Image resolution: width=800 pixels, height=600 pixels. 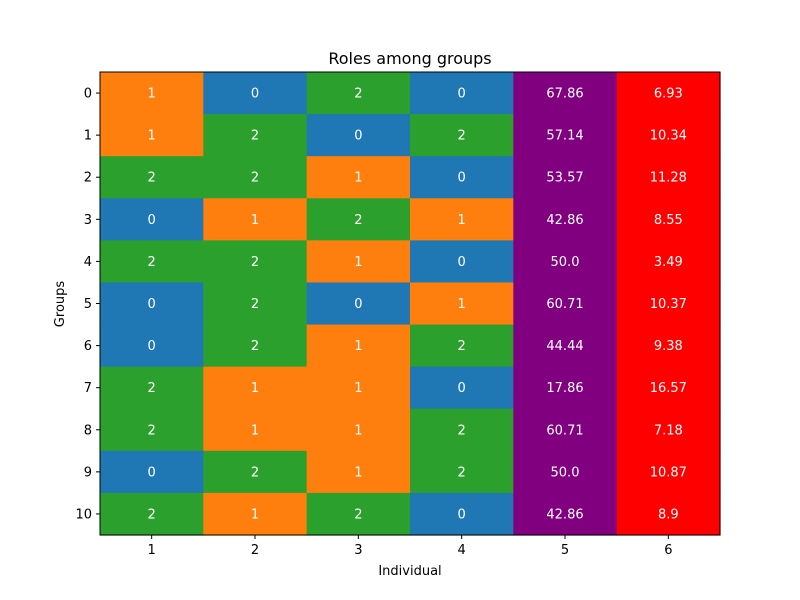 I want to click on chart-title: Roles among groups, so click(x=409, y=58).